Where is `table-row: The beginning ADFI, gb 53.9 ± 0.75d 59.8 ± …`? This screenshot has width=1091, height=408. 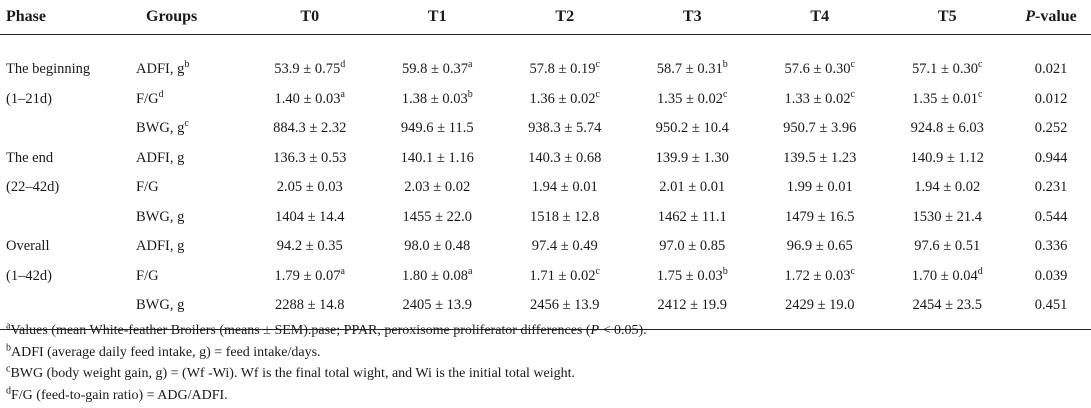 table-row: The beginning ADFI, gb 53.9 ± 0.75d 59.8 ± … is located at coordinates (545, 60).